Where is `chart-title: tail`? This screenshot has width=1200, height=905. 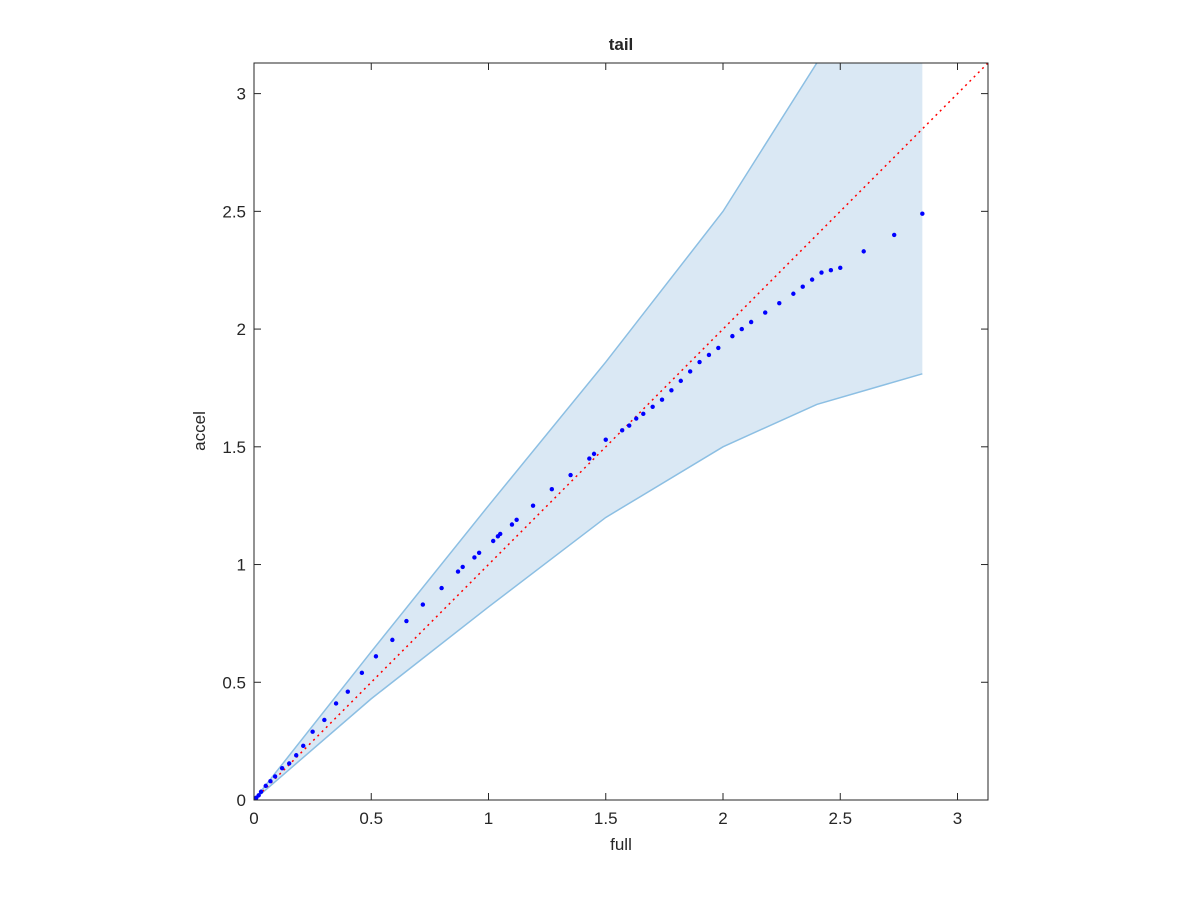 chart-title: tail is located at coordinates (621, 44).